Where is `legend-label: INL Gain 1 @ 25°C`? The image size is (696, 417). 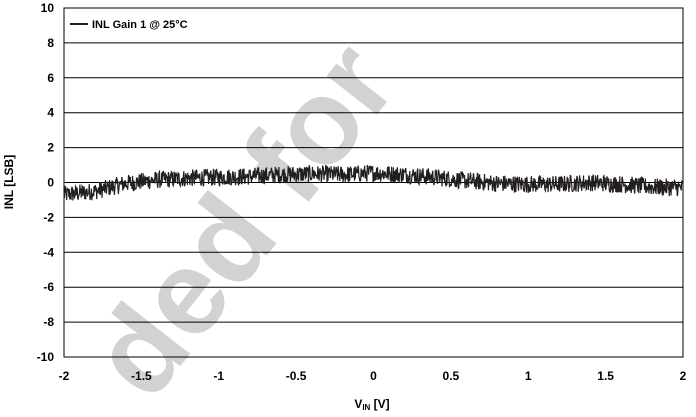
legend-label: INL Gain 1 @ 25°C is located at coordinates (140, 25).